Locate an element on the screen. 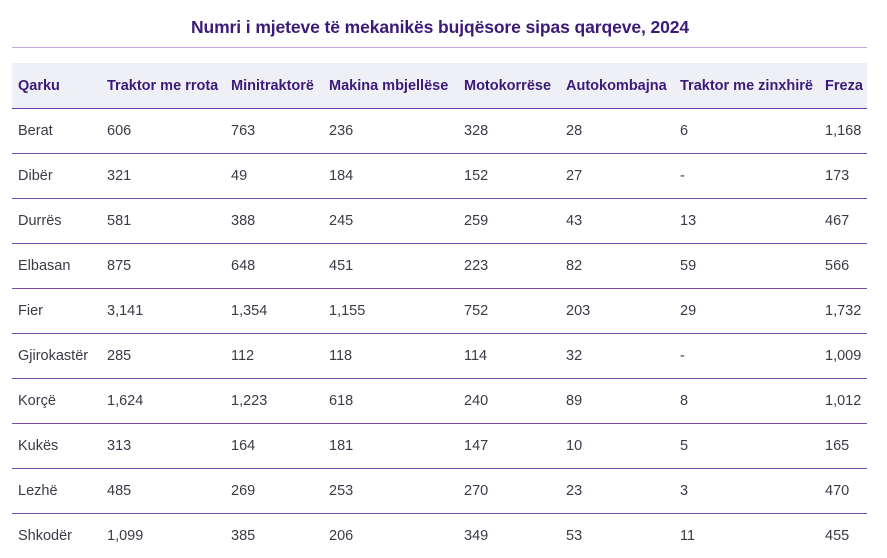 The width and height of the screenshot is (887, 558). value-cell: 385 is located at coordinates (274, 536).